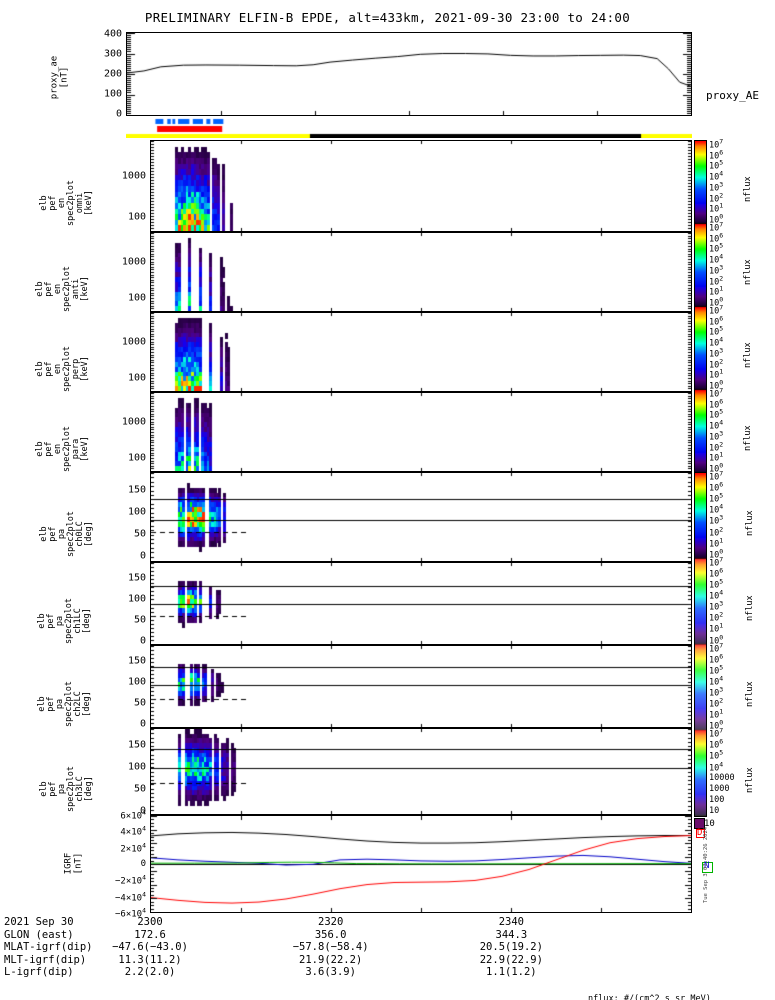  What do you see at coordinates (709, 824) in the screenshot?
I see `legend-10-label: 10` at bounding box center [709, 824].